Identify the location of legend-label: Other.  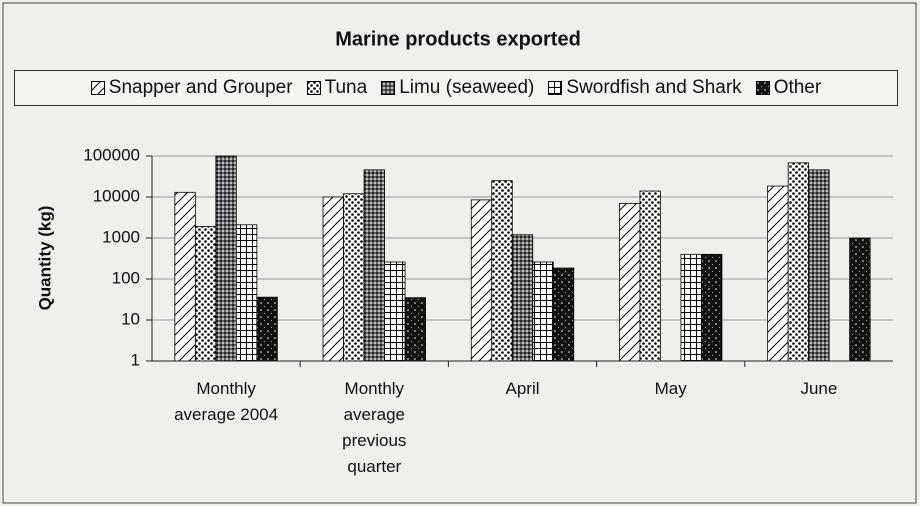
(797, 87).